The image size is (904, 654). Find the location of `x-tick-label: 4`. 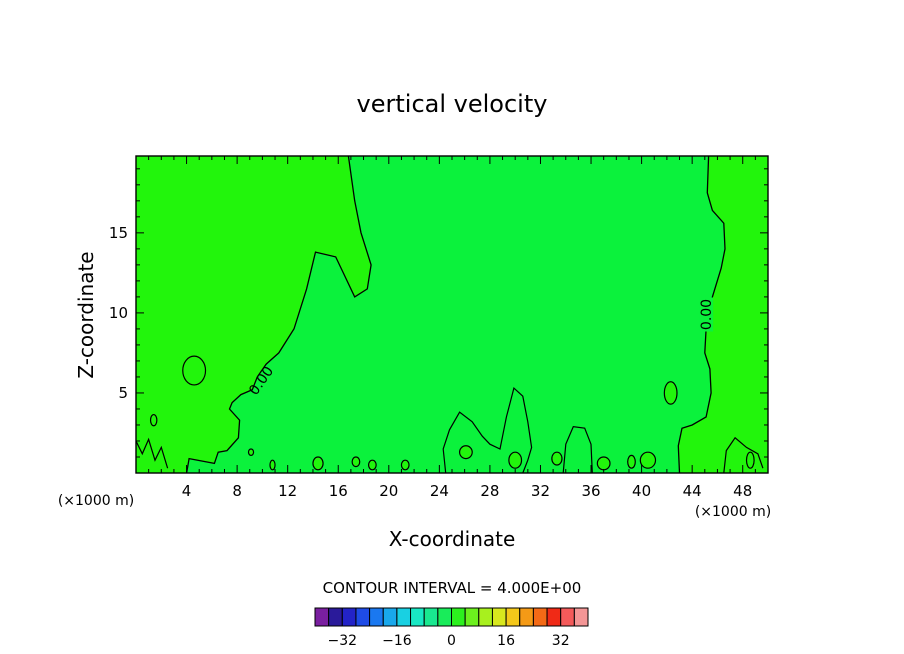

x-tick-label: 4 is located at coordinates (187, 491).